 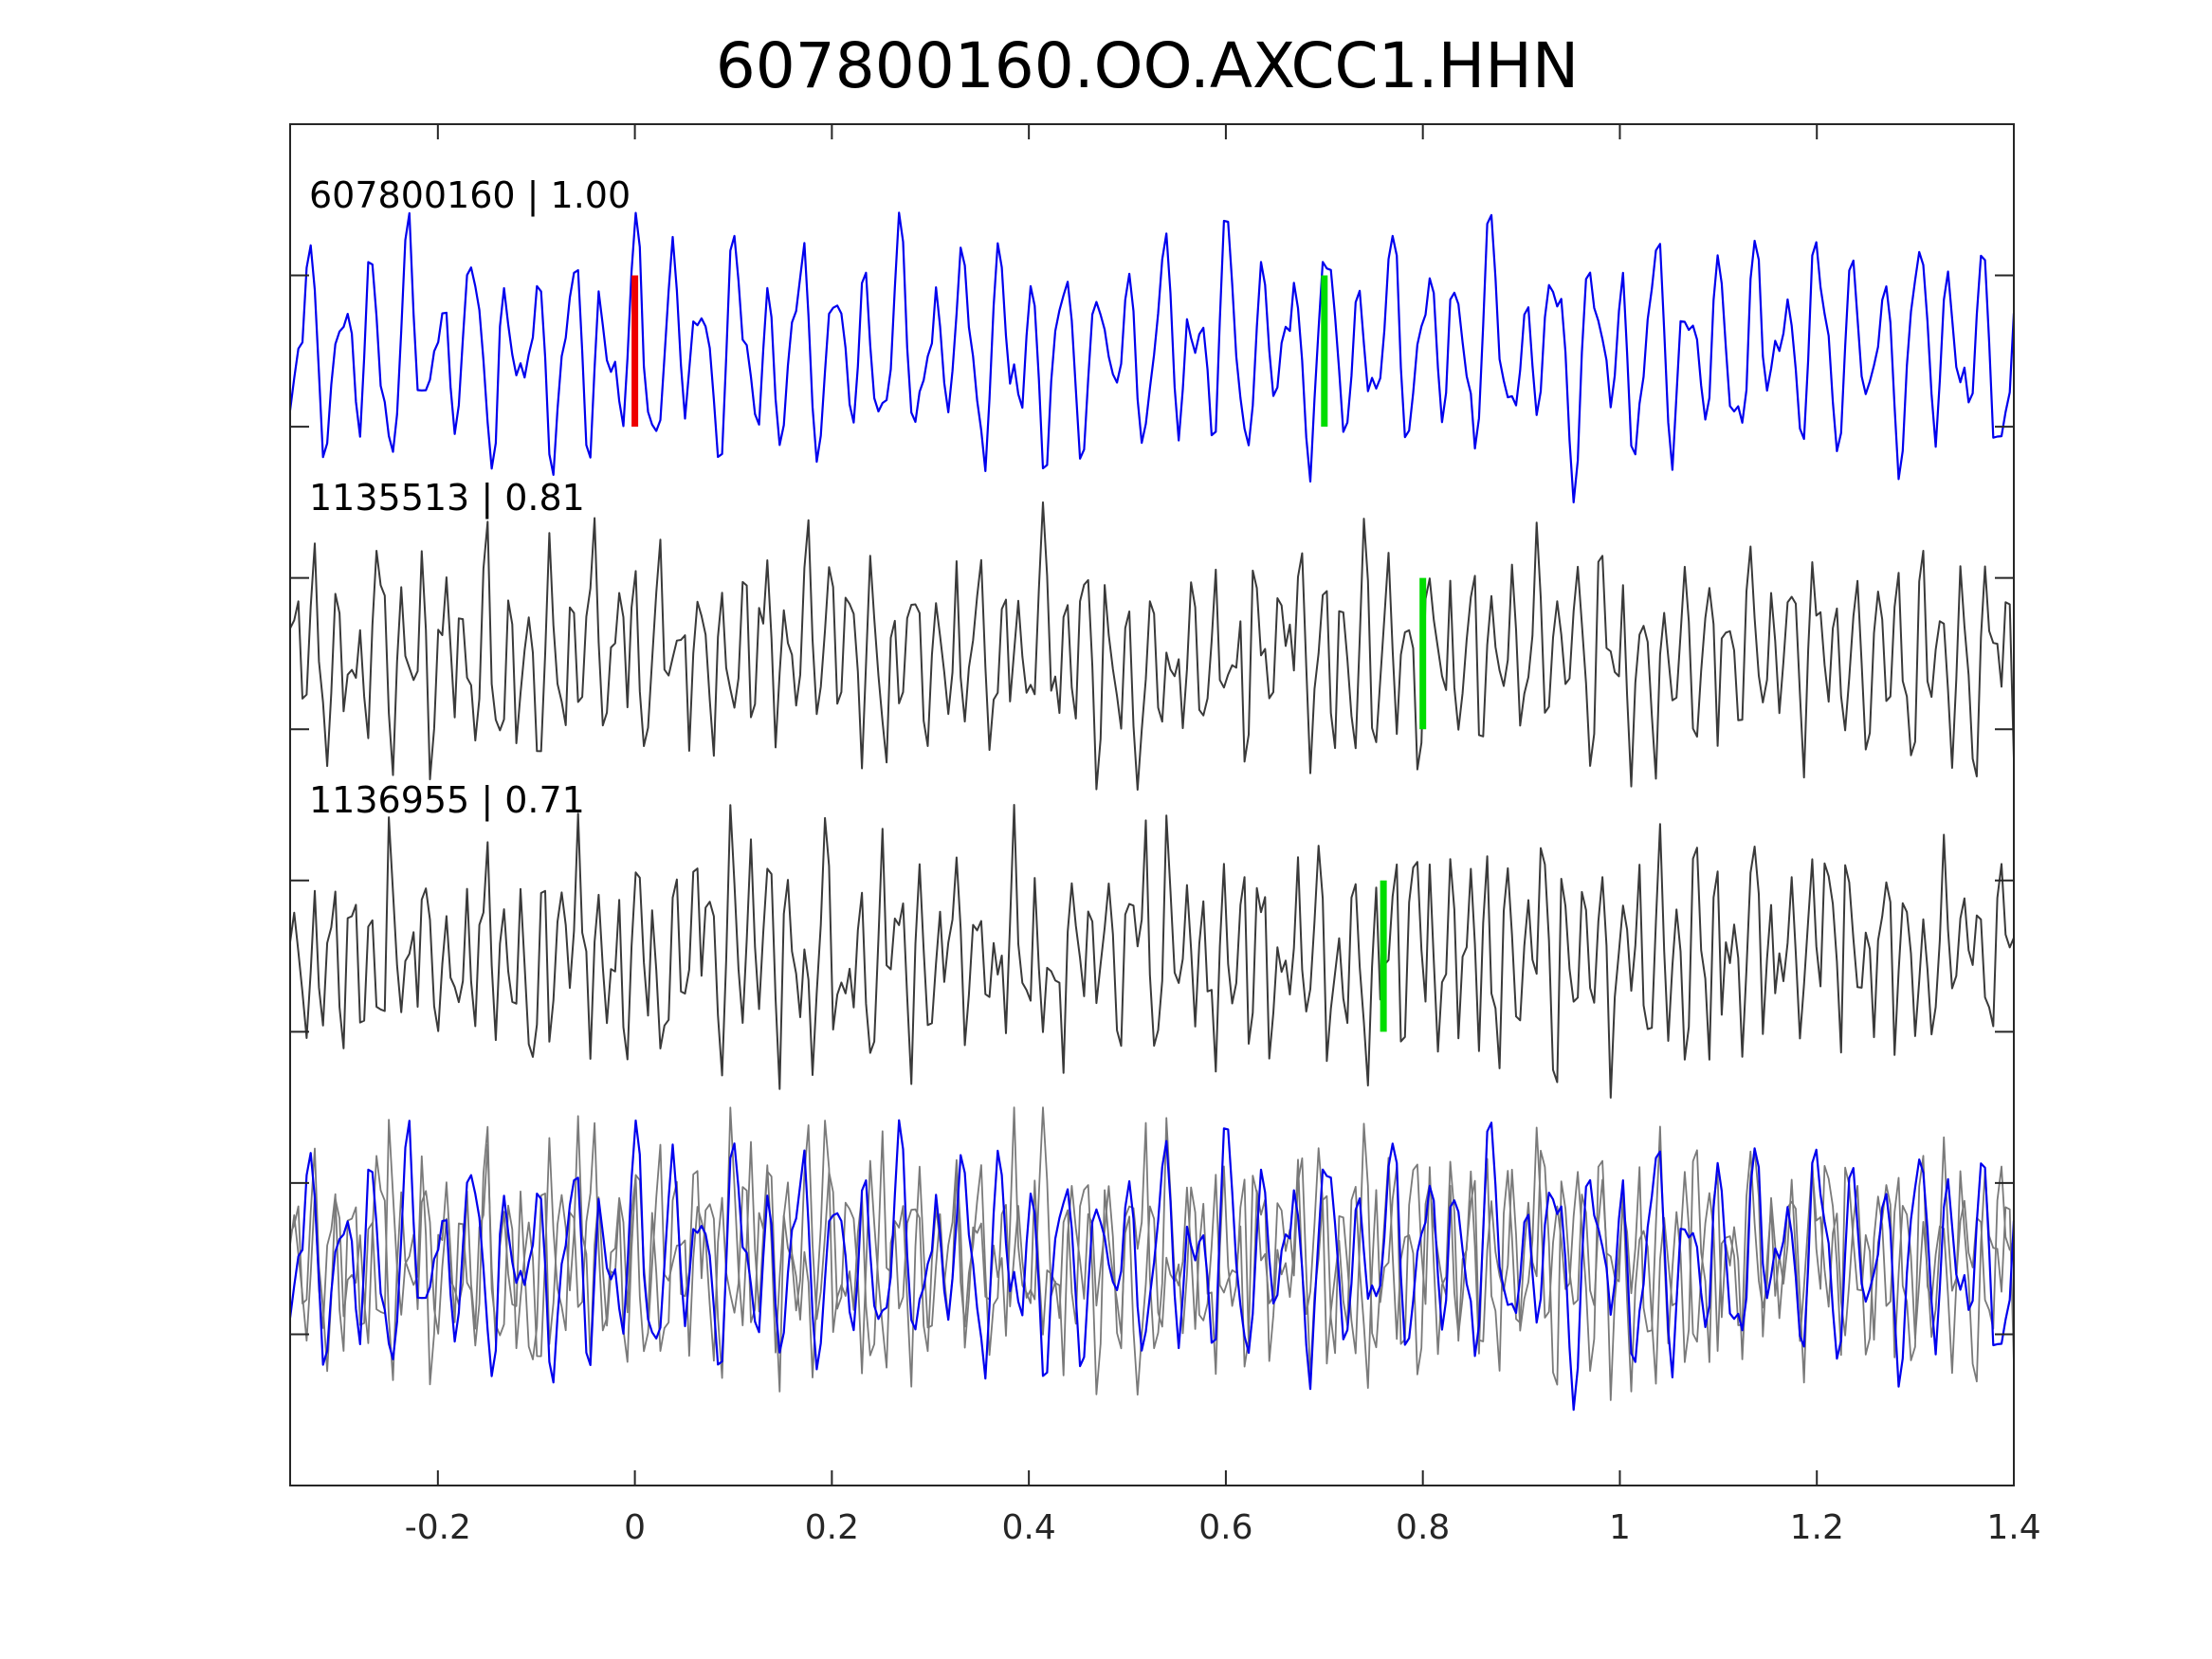 What do you see at coordinates (438, 1527) in the screenshot?
I see `x-tick-label: -0.2` at bounding box center [438, 1527].